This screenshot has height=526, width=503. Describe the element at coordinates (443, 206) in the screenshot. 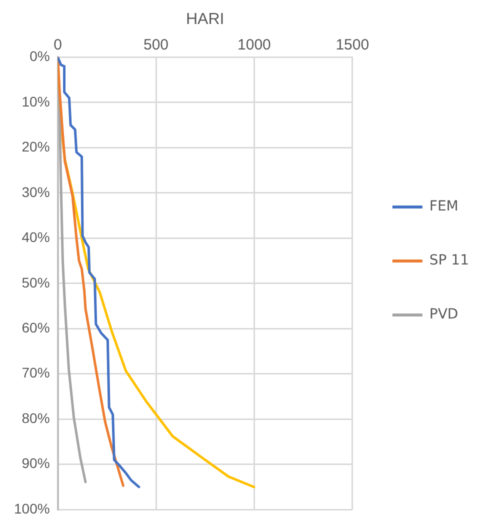

I see `legend-label: FEM` at that location.